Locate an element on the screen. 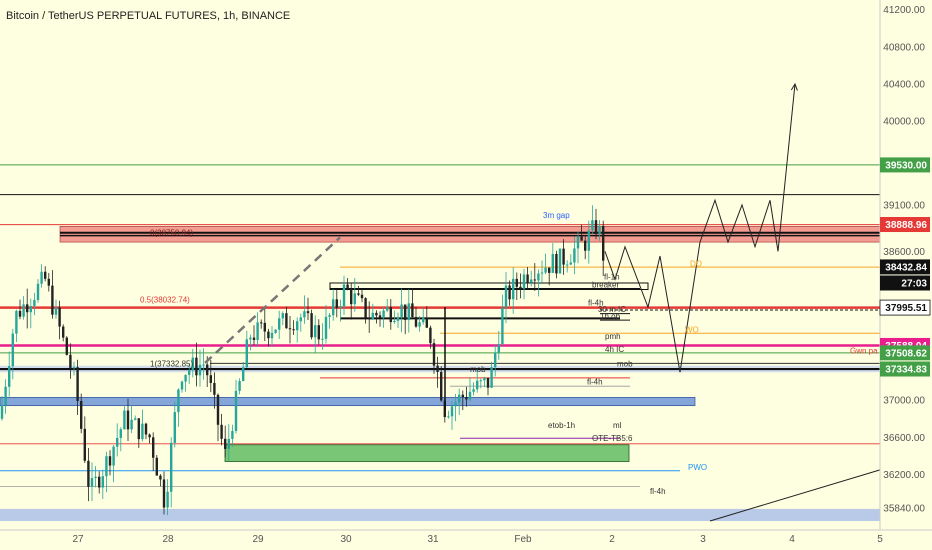  price-badge-label: 38888.96 is located at coordinates (906, 225).